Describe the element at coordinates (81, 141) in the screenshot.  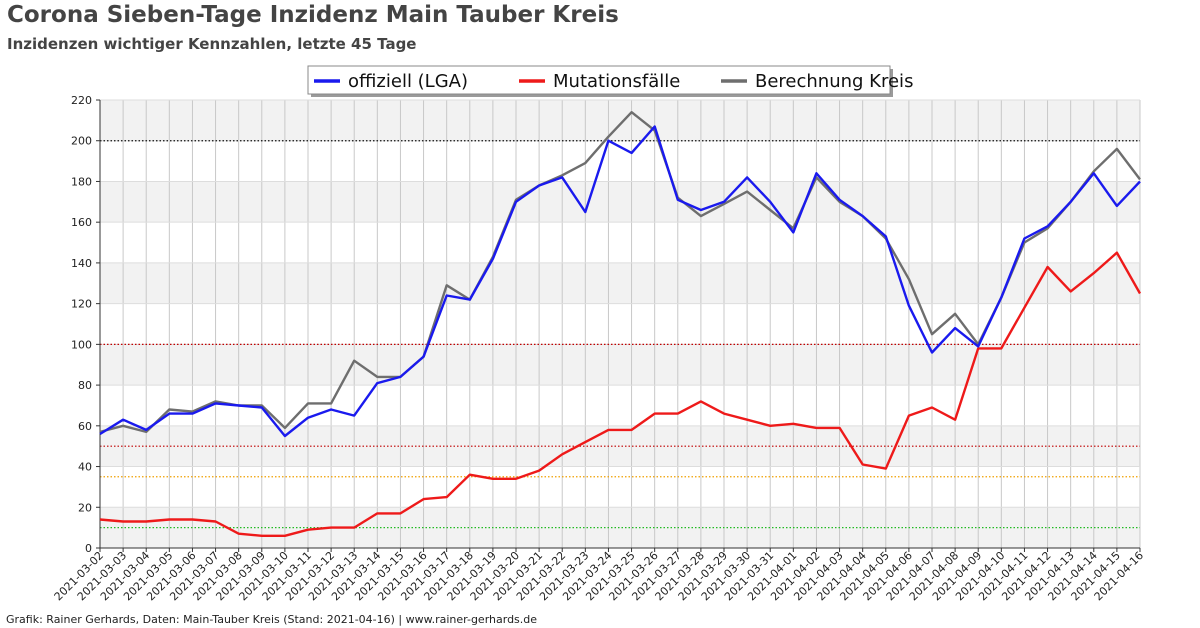
I see `y-tick-label: 200` at that location.